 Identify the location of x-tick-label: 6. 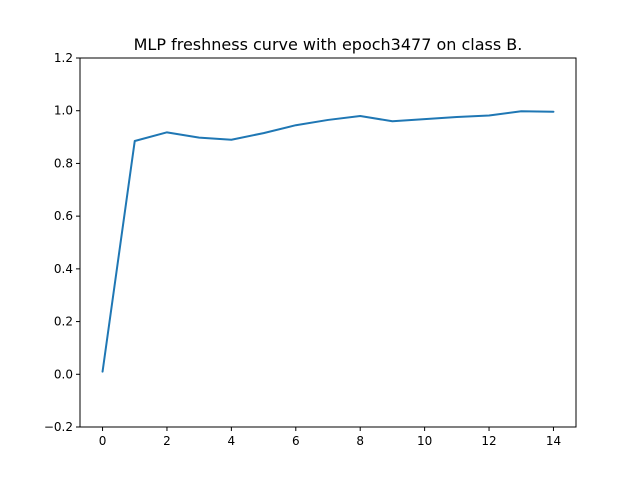
(296, 441).